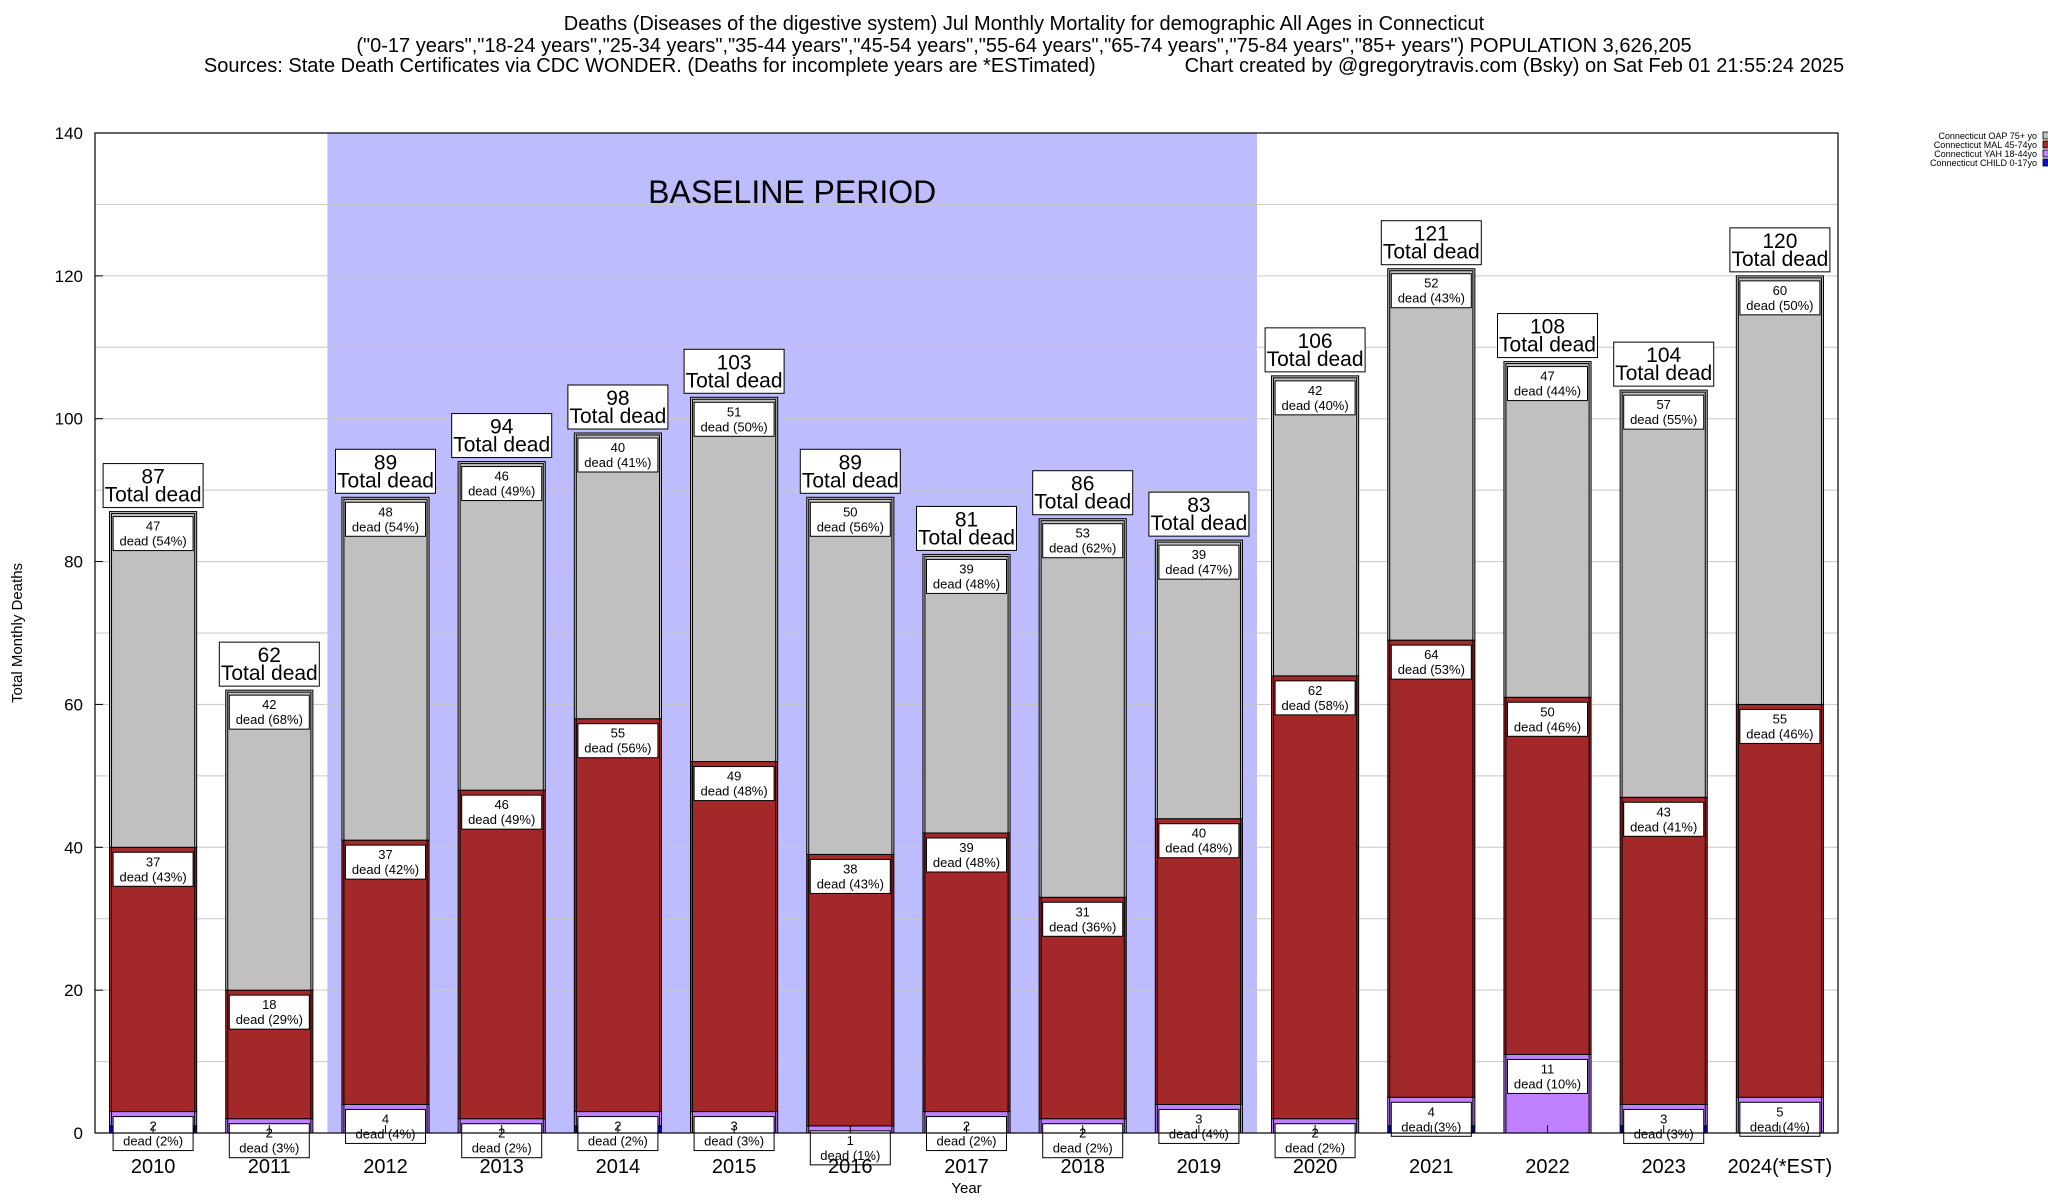  I want to click on segment-label-pct: dead (10%), so click(1547, 1083).